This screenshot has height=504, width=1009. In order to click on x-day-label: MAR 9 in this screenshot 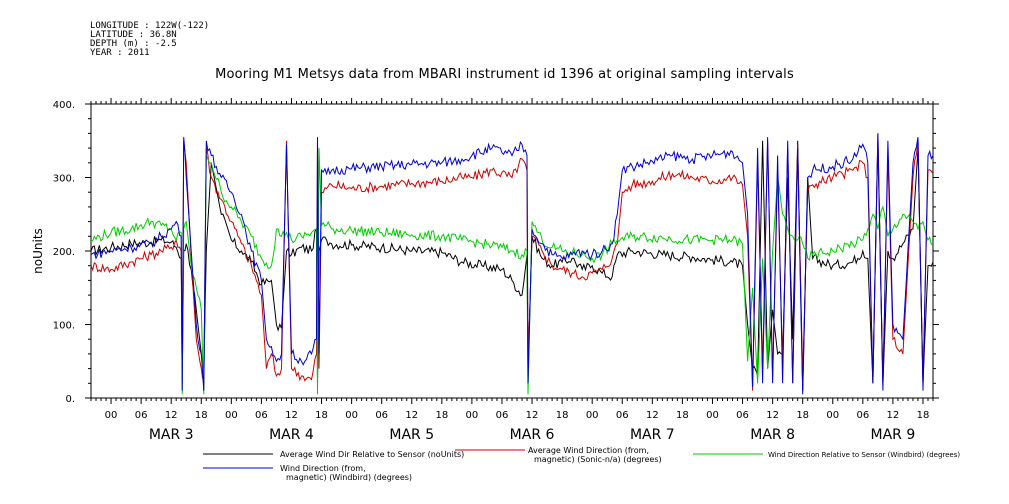, I will do `click(893, 435)`.